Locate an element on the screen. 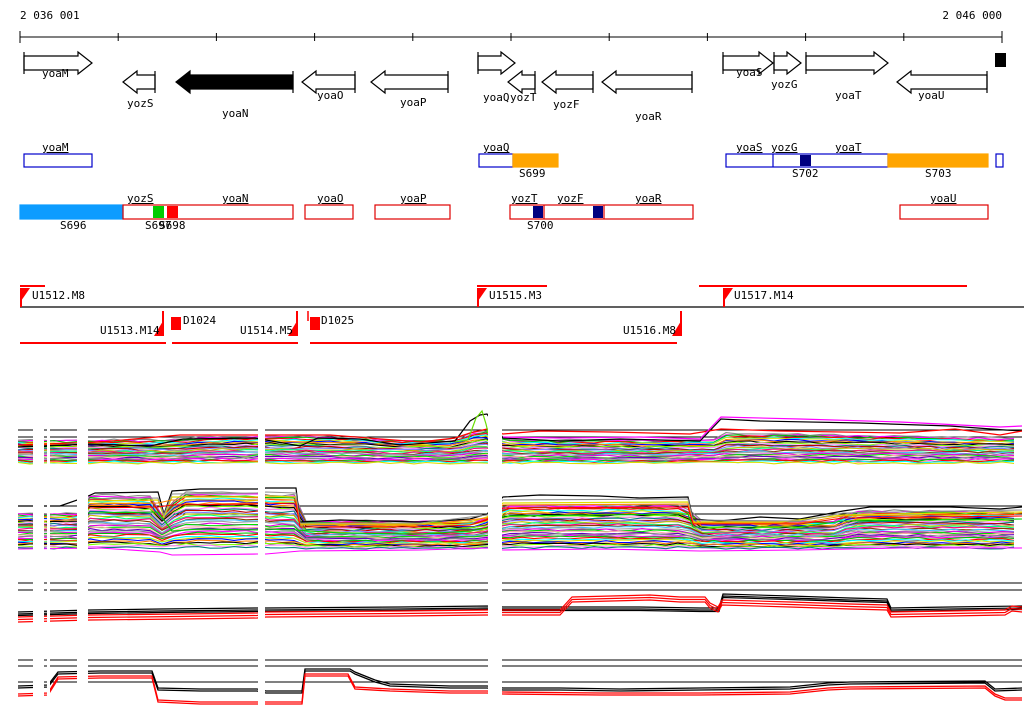 The height and width of the screenshot is (714, 1024). gene-arrow-yoaO is located at coordinates (328, 82).